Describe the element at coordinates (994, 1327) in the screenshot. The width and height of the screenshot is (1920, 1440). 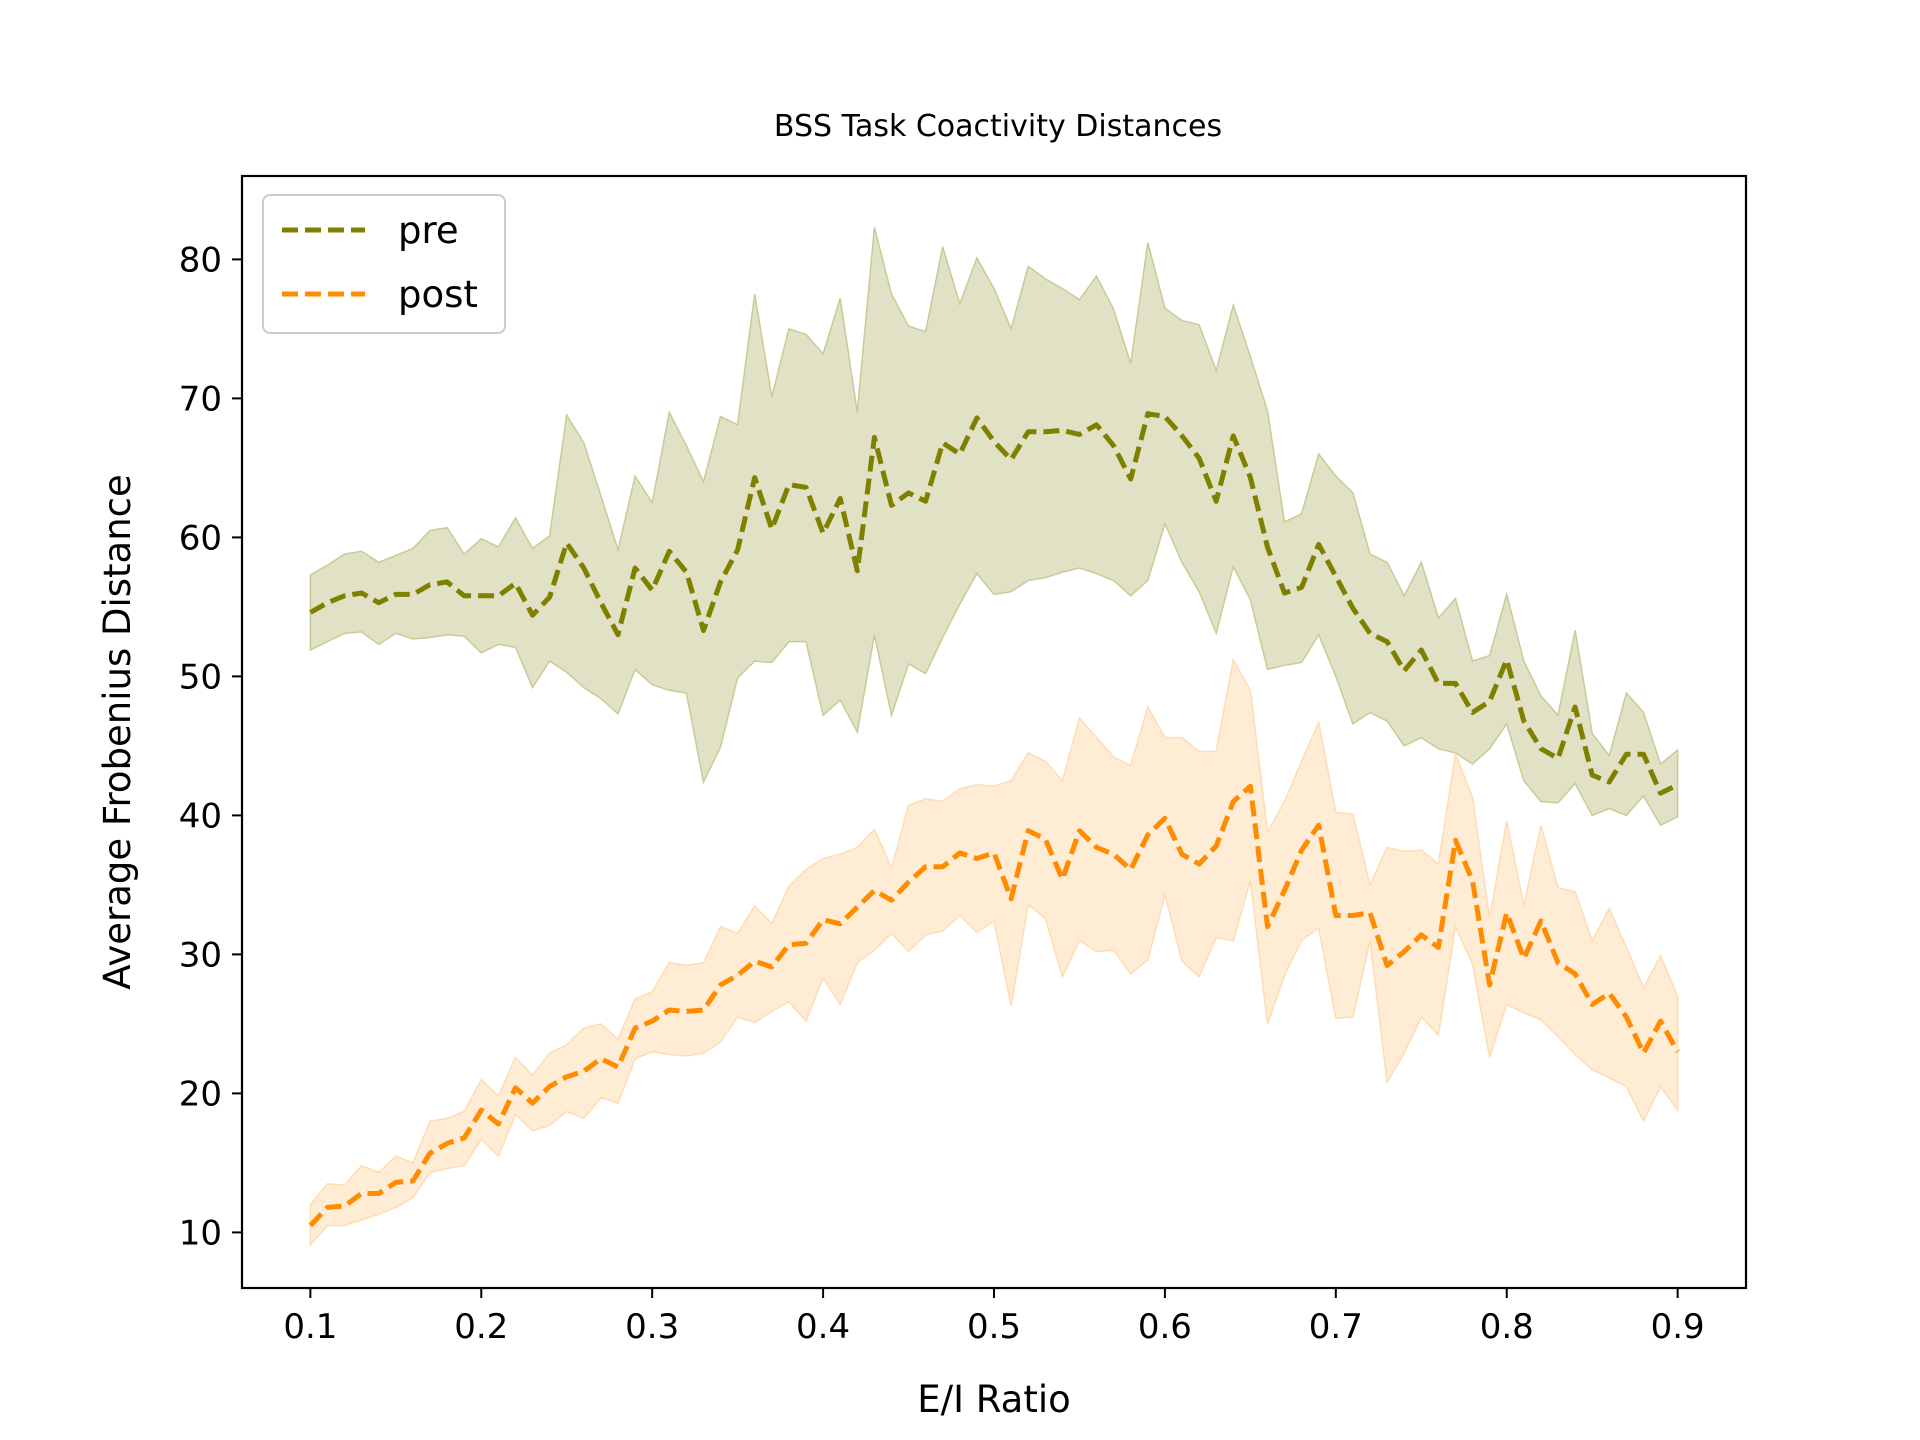
I see `x-tick-label: 0.5` at that location.